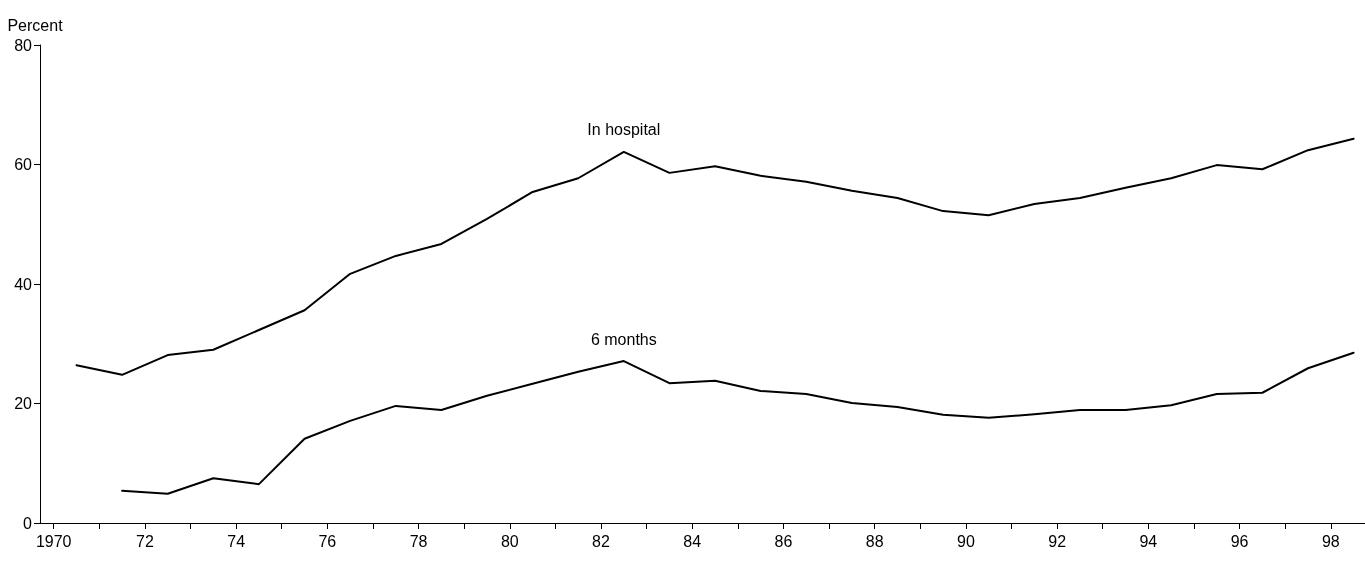 The width and height of the screenshot is (1365, 565). What do you see at coordinates (624, 130) in the screenshot?
I see `series-label: In hospital` at bounding box center [624, 130].